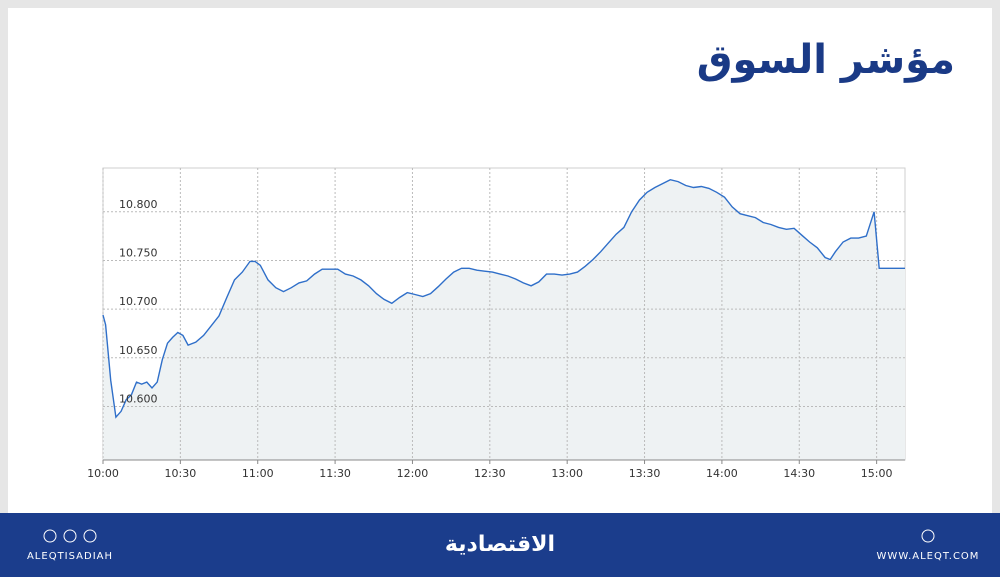 This screenshot has width=1000, height=577. I want to click on y-tick-label: 10.650, so click(138, 350).